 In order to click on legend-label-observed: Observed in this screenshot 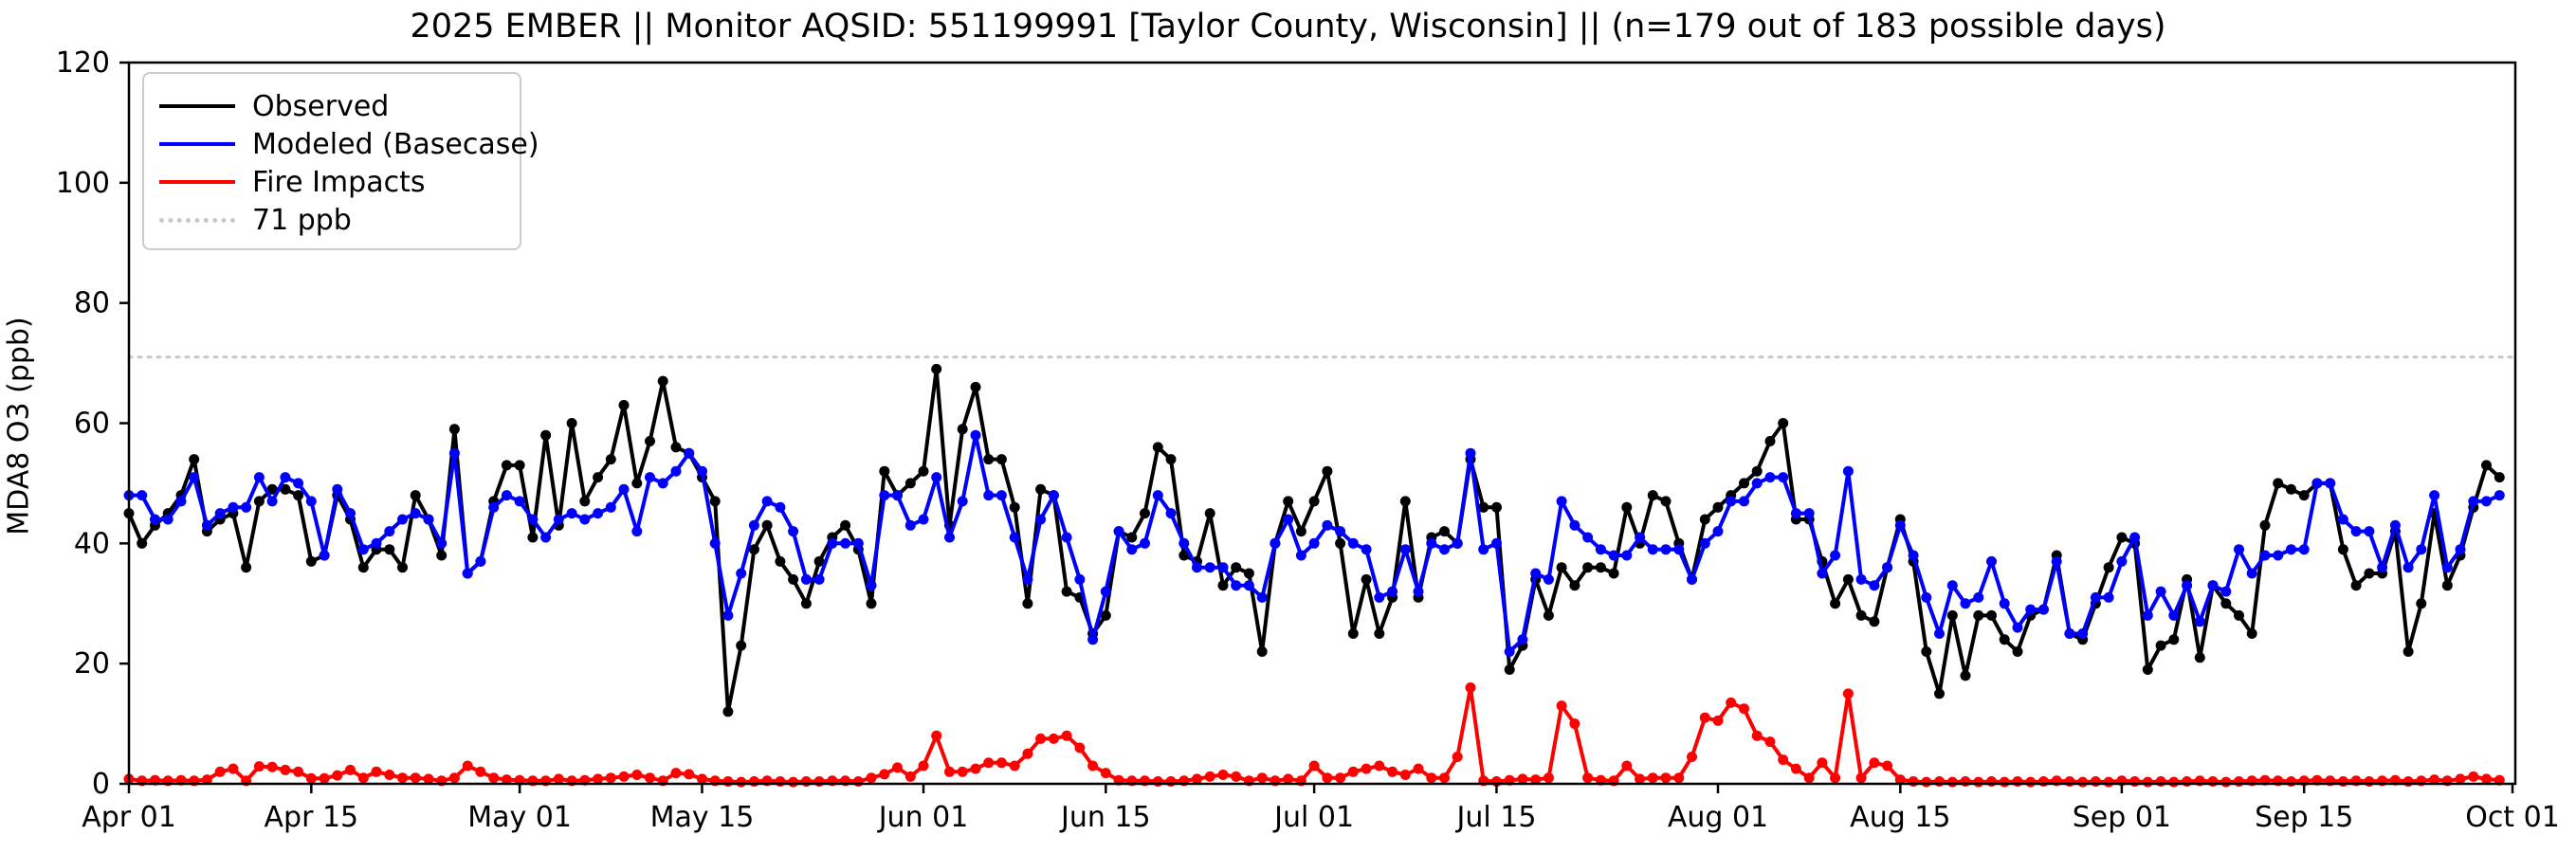, I will do `click(321, 106)`.